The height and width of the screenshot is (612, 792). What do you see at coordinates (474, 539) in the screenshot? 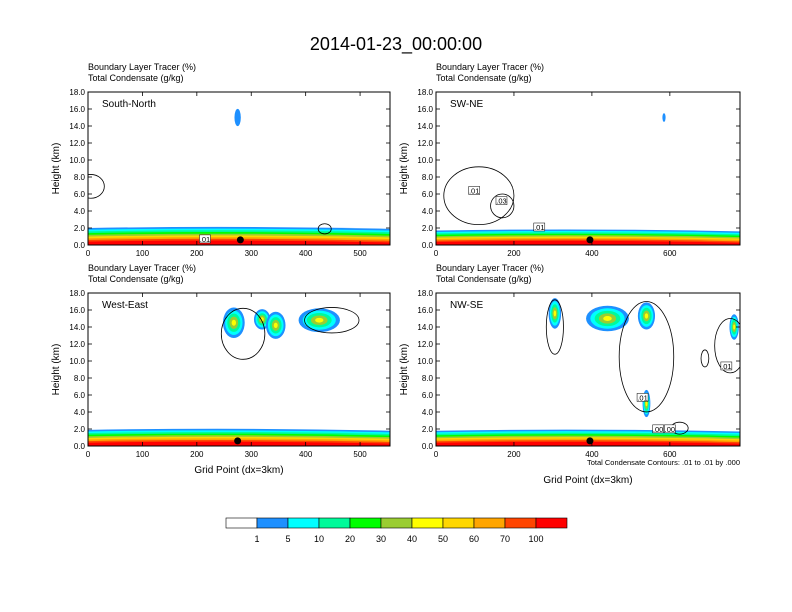
I see `colorbar-label: 60` at bounding box center [474, 539].